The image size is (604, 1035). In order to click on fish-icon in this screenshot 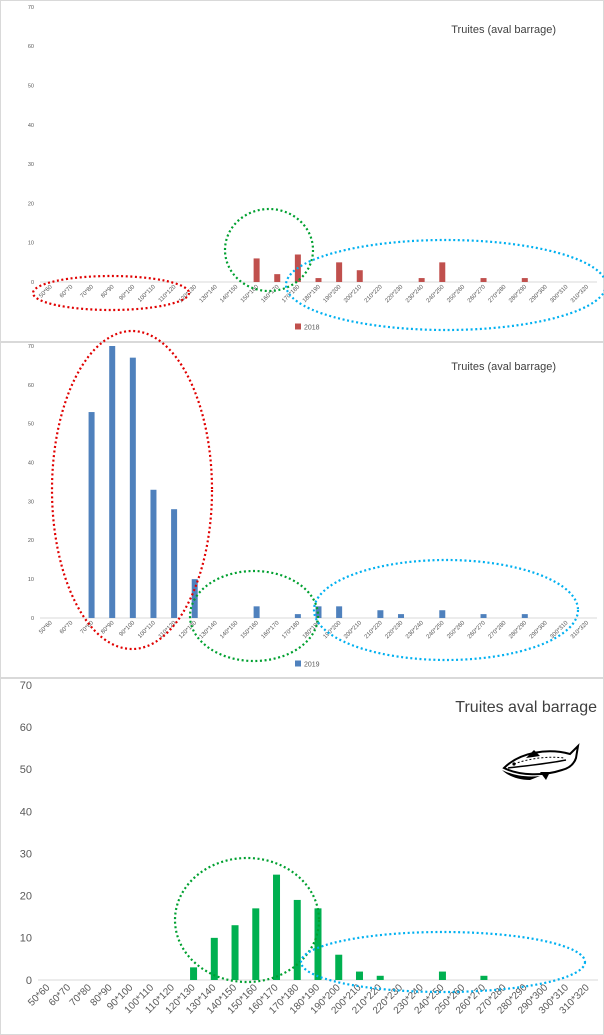, I will do `click(541, 761)`.